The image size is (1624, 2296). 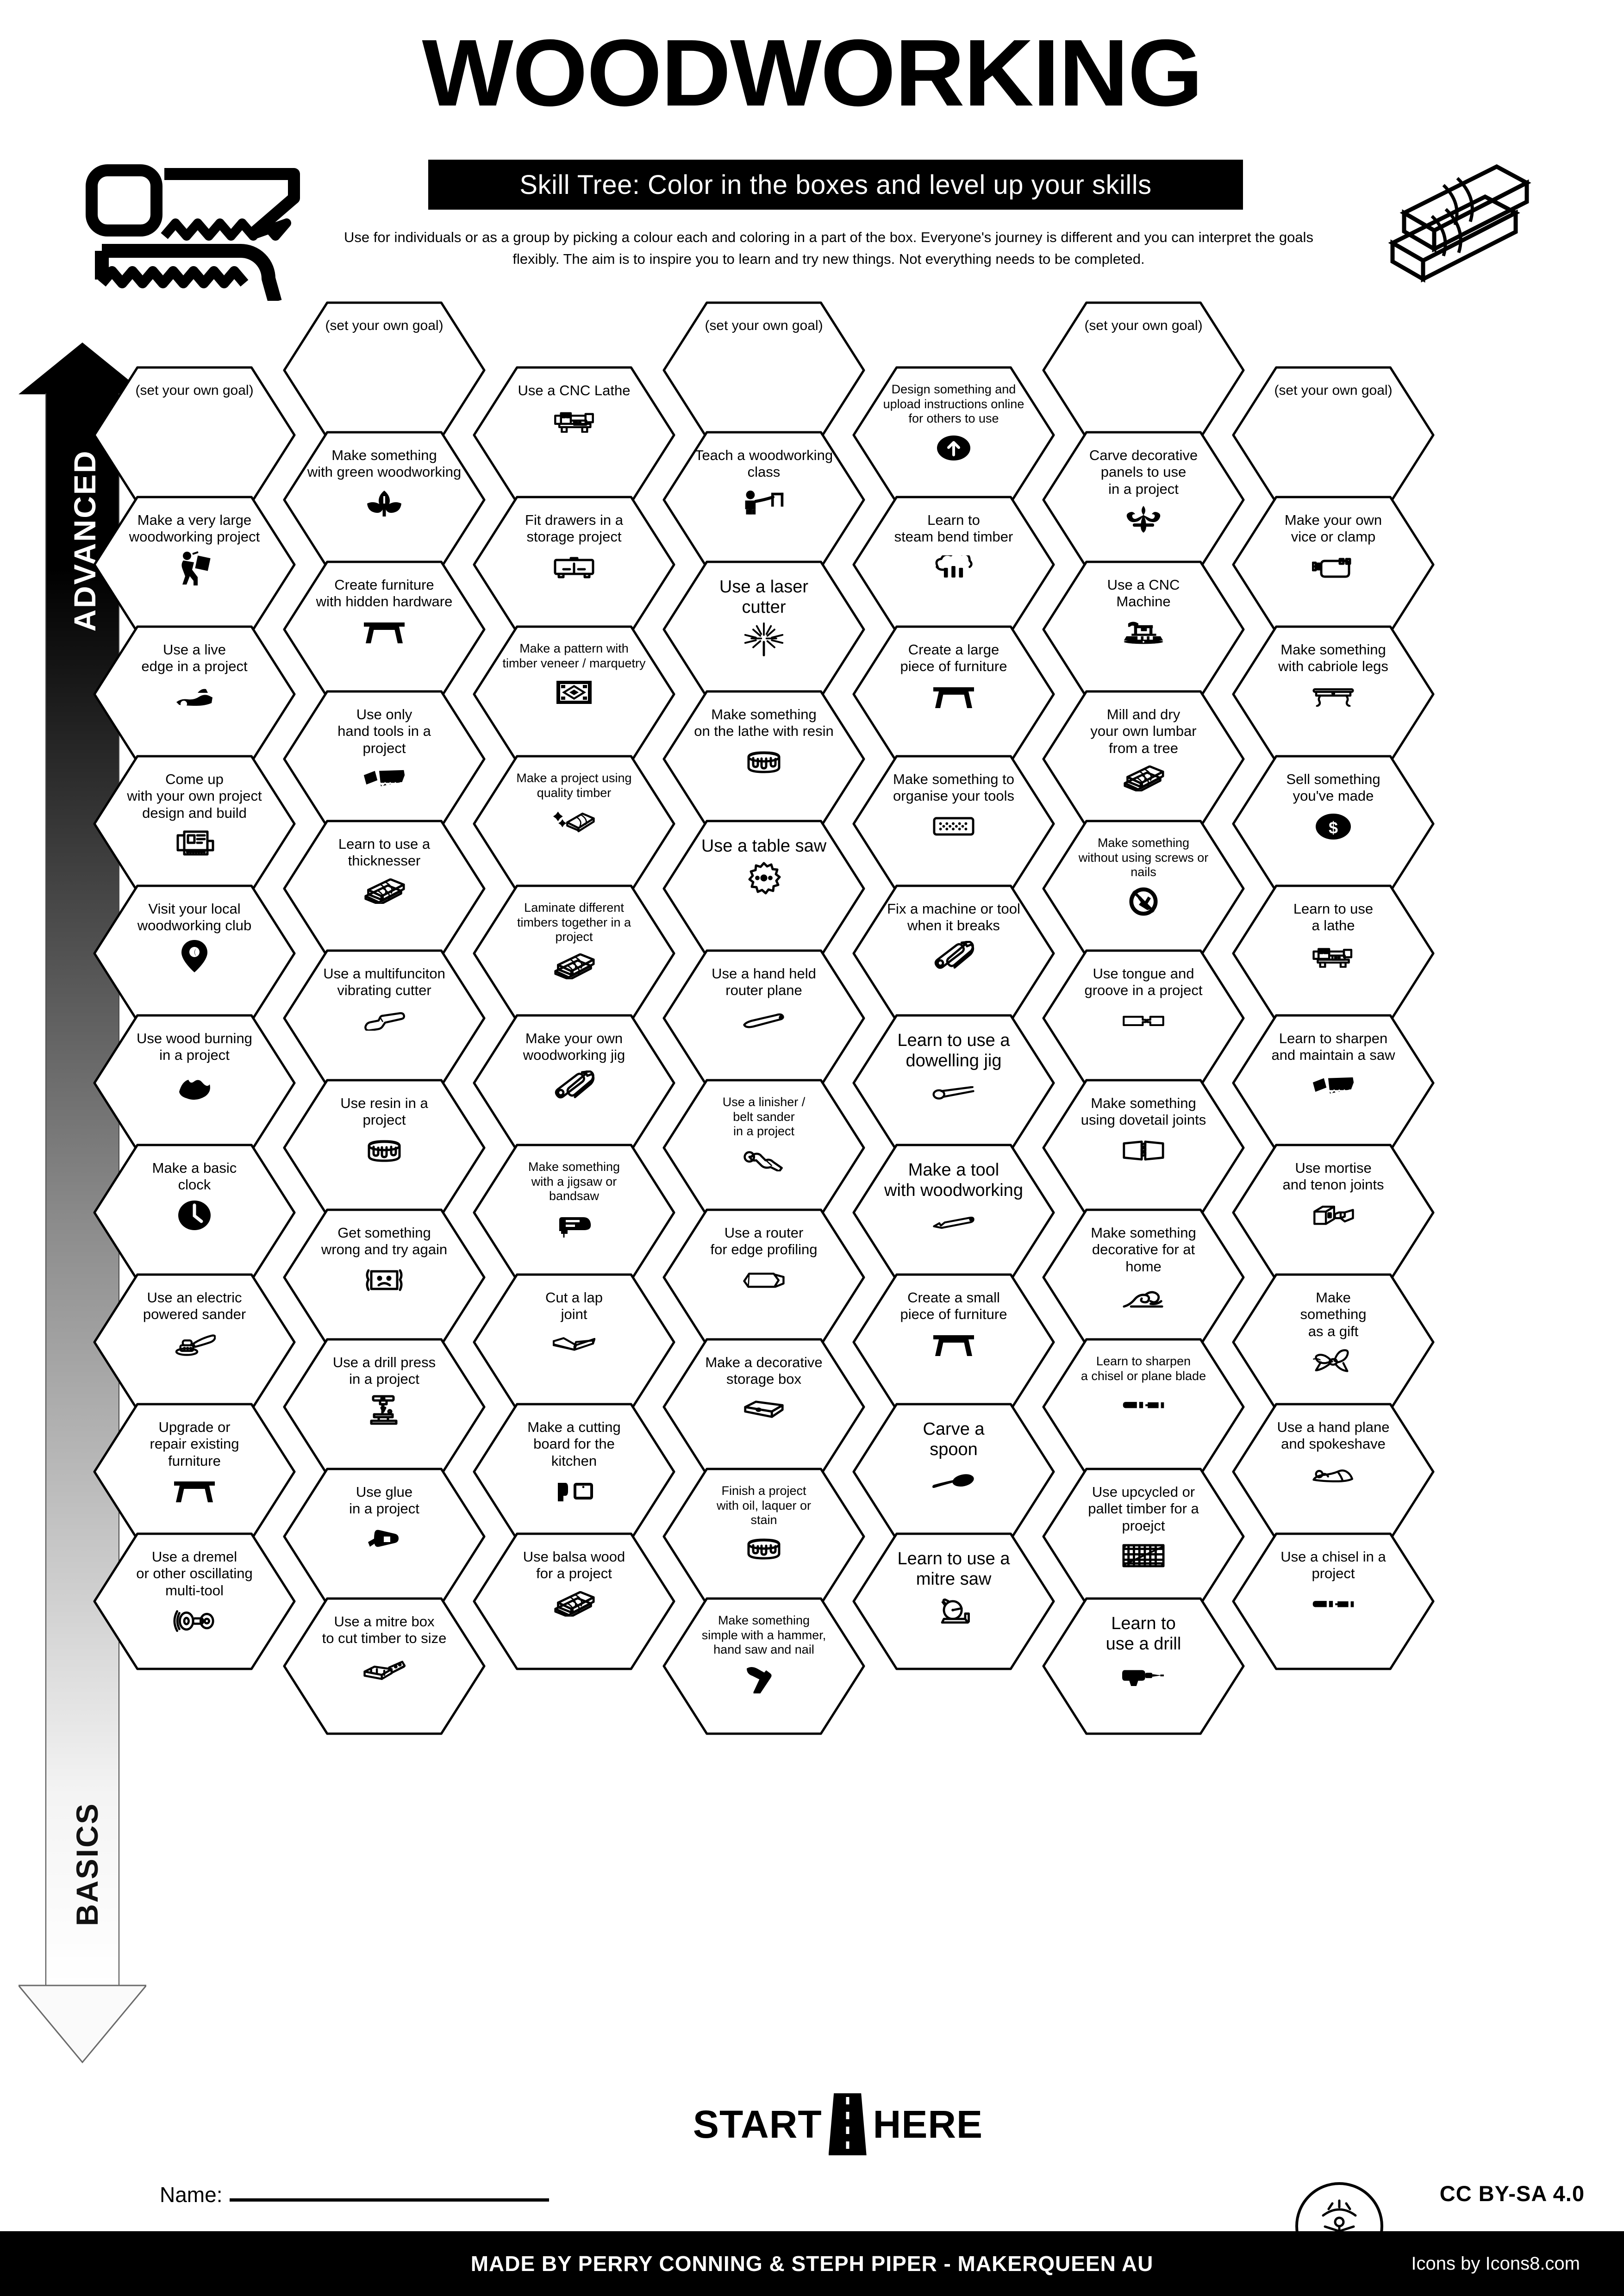 I want to click on skill-hex: Learn to sharpen a chisel or plane blade, so click(x=1143, y=1407).